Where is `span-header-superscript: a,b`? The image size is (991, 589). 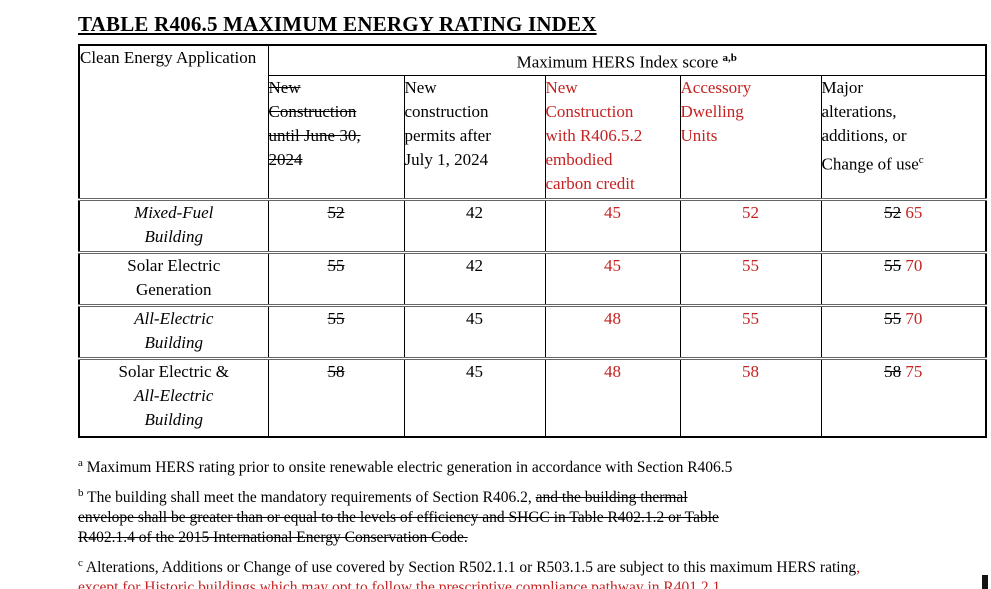
span-header-superscript: a,b is located at coordinates (729, 58).